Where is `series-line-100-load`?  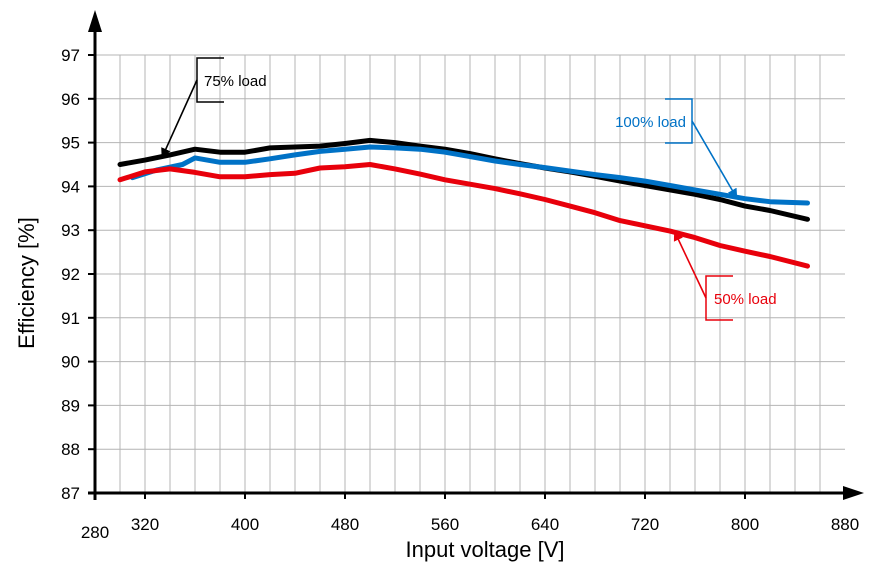
series-line-100-load is located at coordinates (470, 175).